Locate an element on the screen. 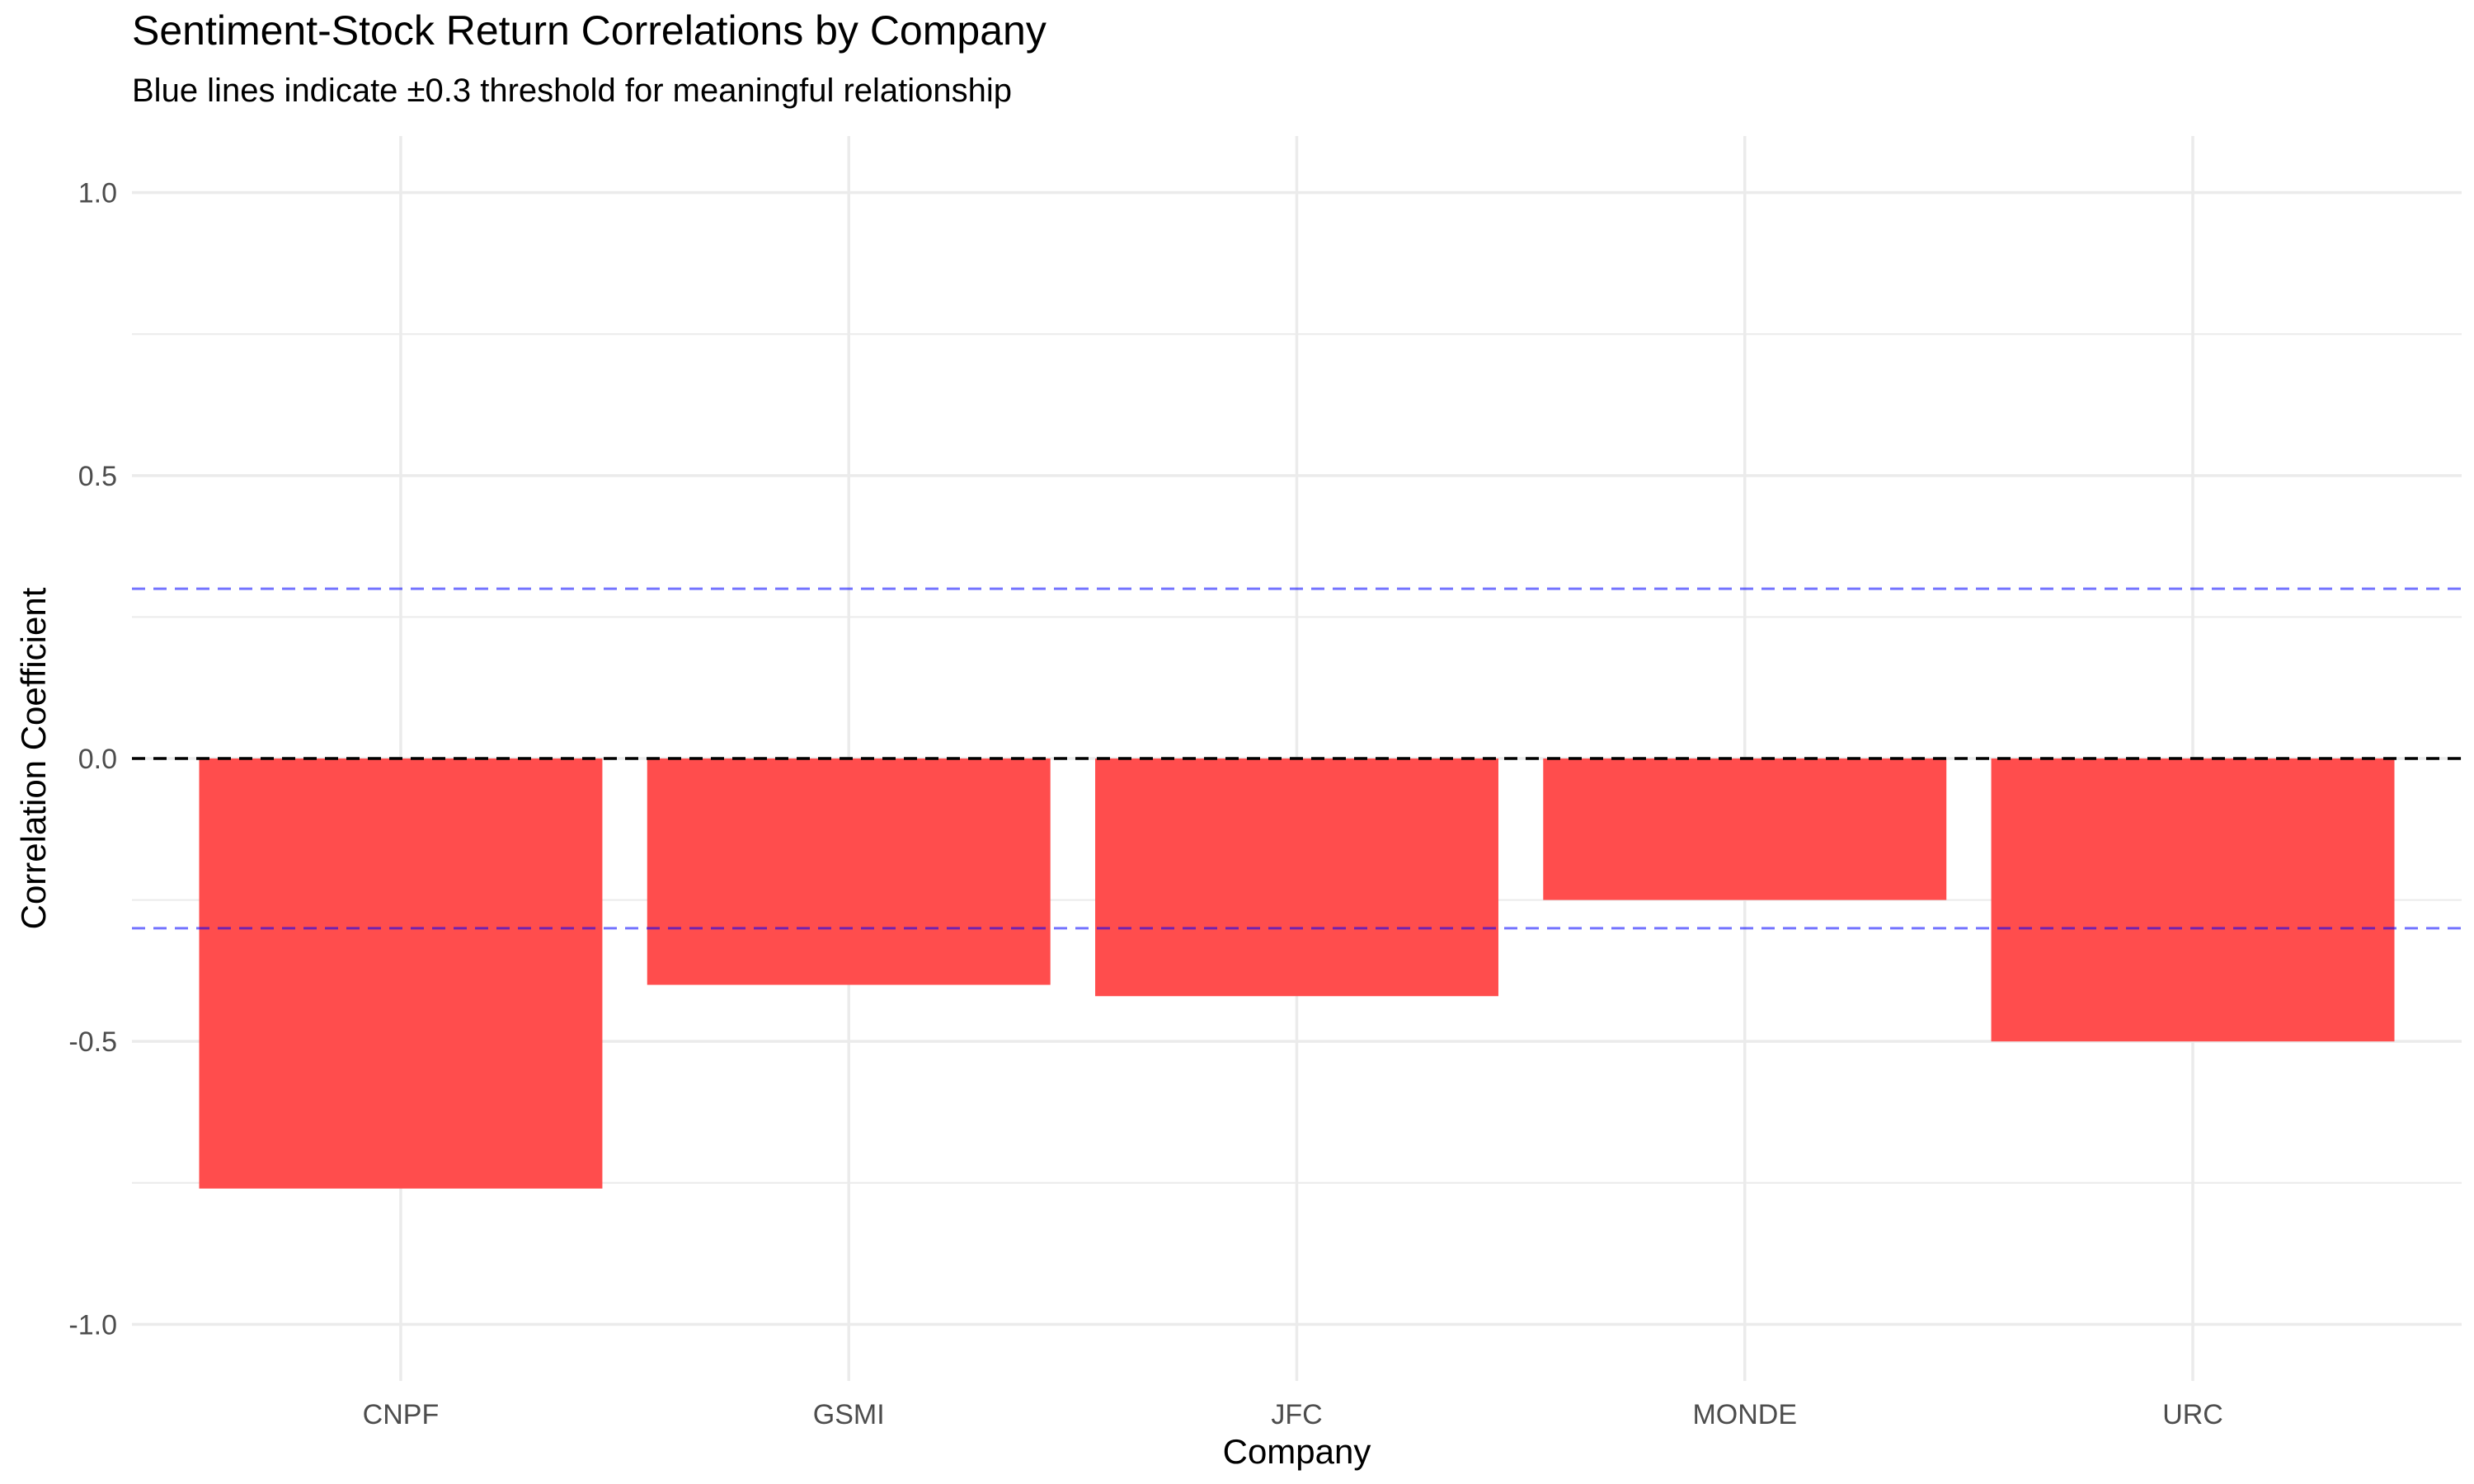  x-tick-label: URC is located at coordinates (2192, 1414).